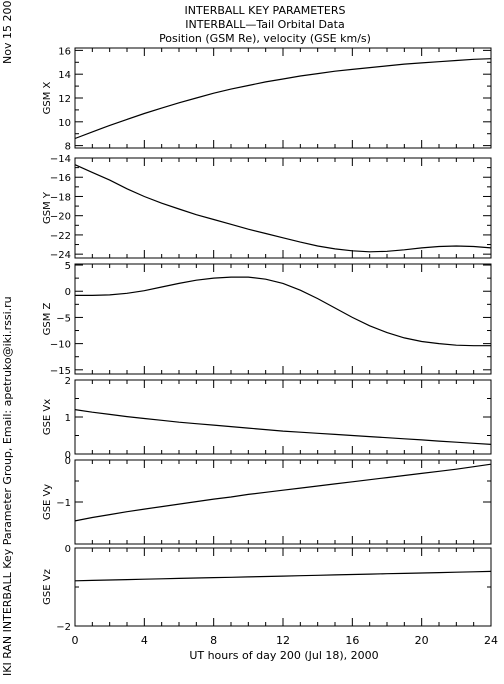 The height and width of the screenshot is (684, 504). Describe the element at coordinates (144, 640) in the screenshot. I see `x-tick-label: 4` at that location.